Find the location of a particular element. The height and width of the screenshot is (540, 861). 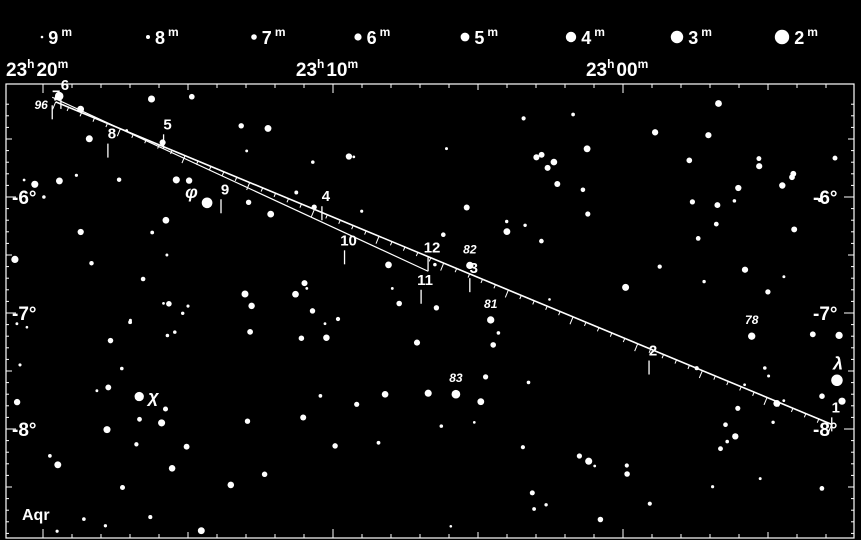

named-star is located at coordinates (837, 380).